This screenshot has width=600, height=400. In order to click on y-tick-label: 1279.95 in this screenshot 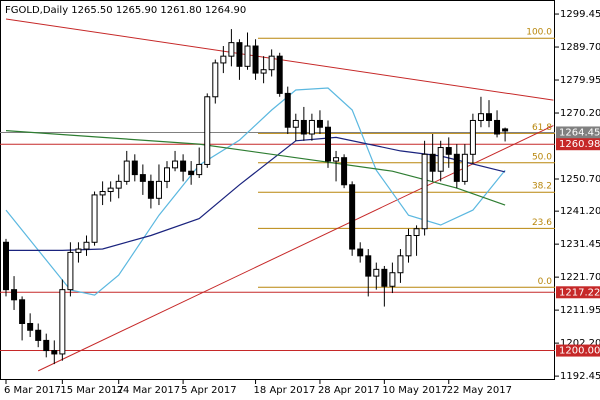, I will do `click(580, 80)`.